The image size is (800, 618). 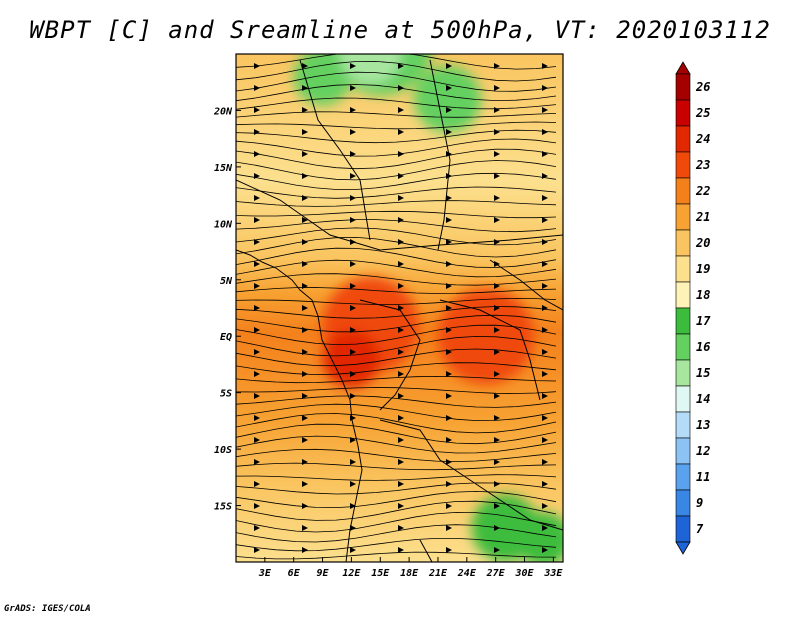 I want to click on lon-tick-label: 21E, so click(x=438, y=573).